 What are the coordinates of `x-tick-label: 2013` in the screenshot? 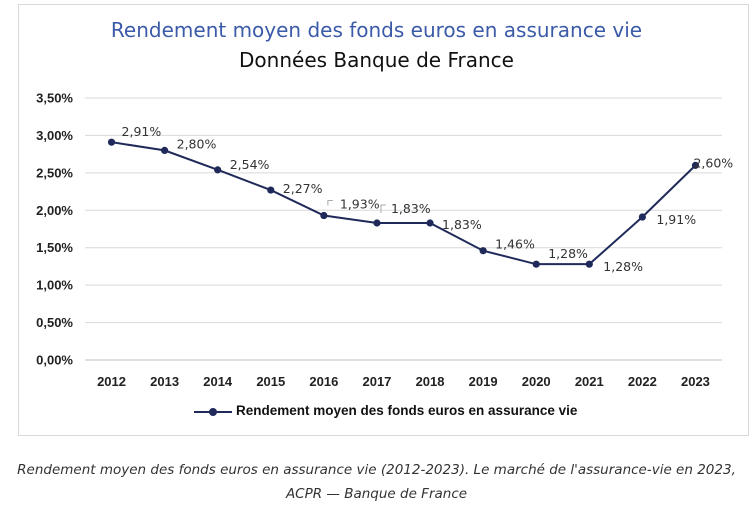 It's located at (164, 381).